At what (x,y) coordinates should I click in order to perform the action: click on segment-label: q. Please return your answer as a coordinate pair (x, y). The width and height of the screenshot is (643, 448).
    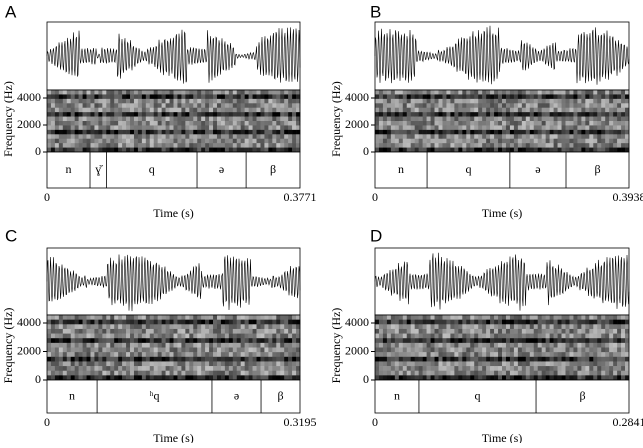
    Looking at the image, I should click on (468, 169).